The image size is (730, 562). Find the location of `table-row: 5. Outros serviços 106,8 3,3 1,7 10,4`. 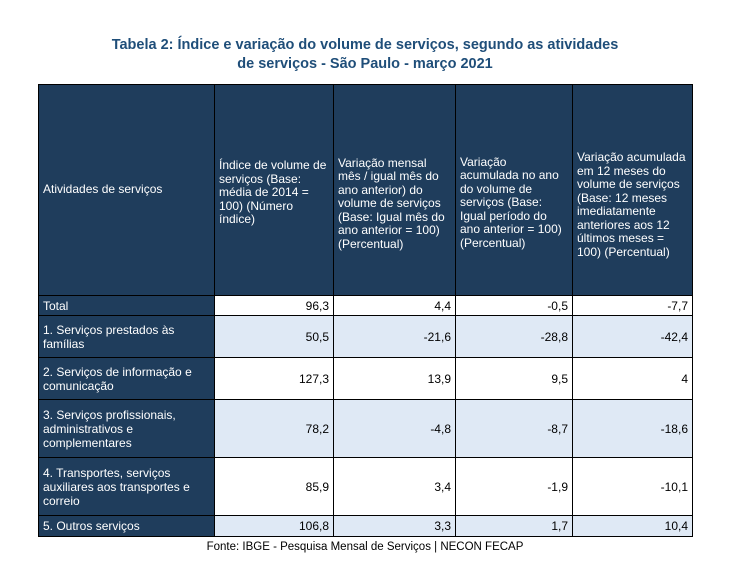

table-row: 5. Outros serviços 106,8 3,3 1,7 10,4 is located at coordinates (365, 526).